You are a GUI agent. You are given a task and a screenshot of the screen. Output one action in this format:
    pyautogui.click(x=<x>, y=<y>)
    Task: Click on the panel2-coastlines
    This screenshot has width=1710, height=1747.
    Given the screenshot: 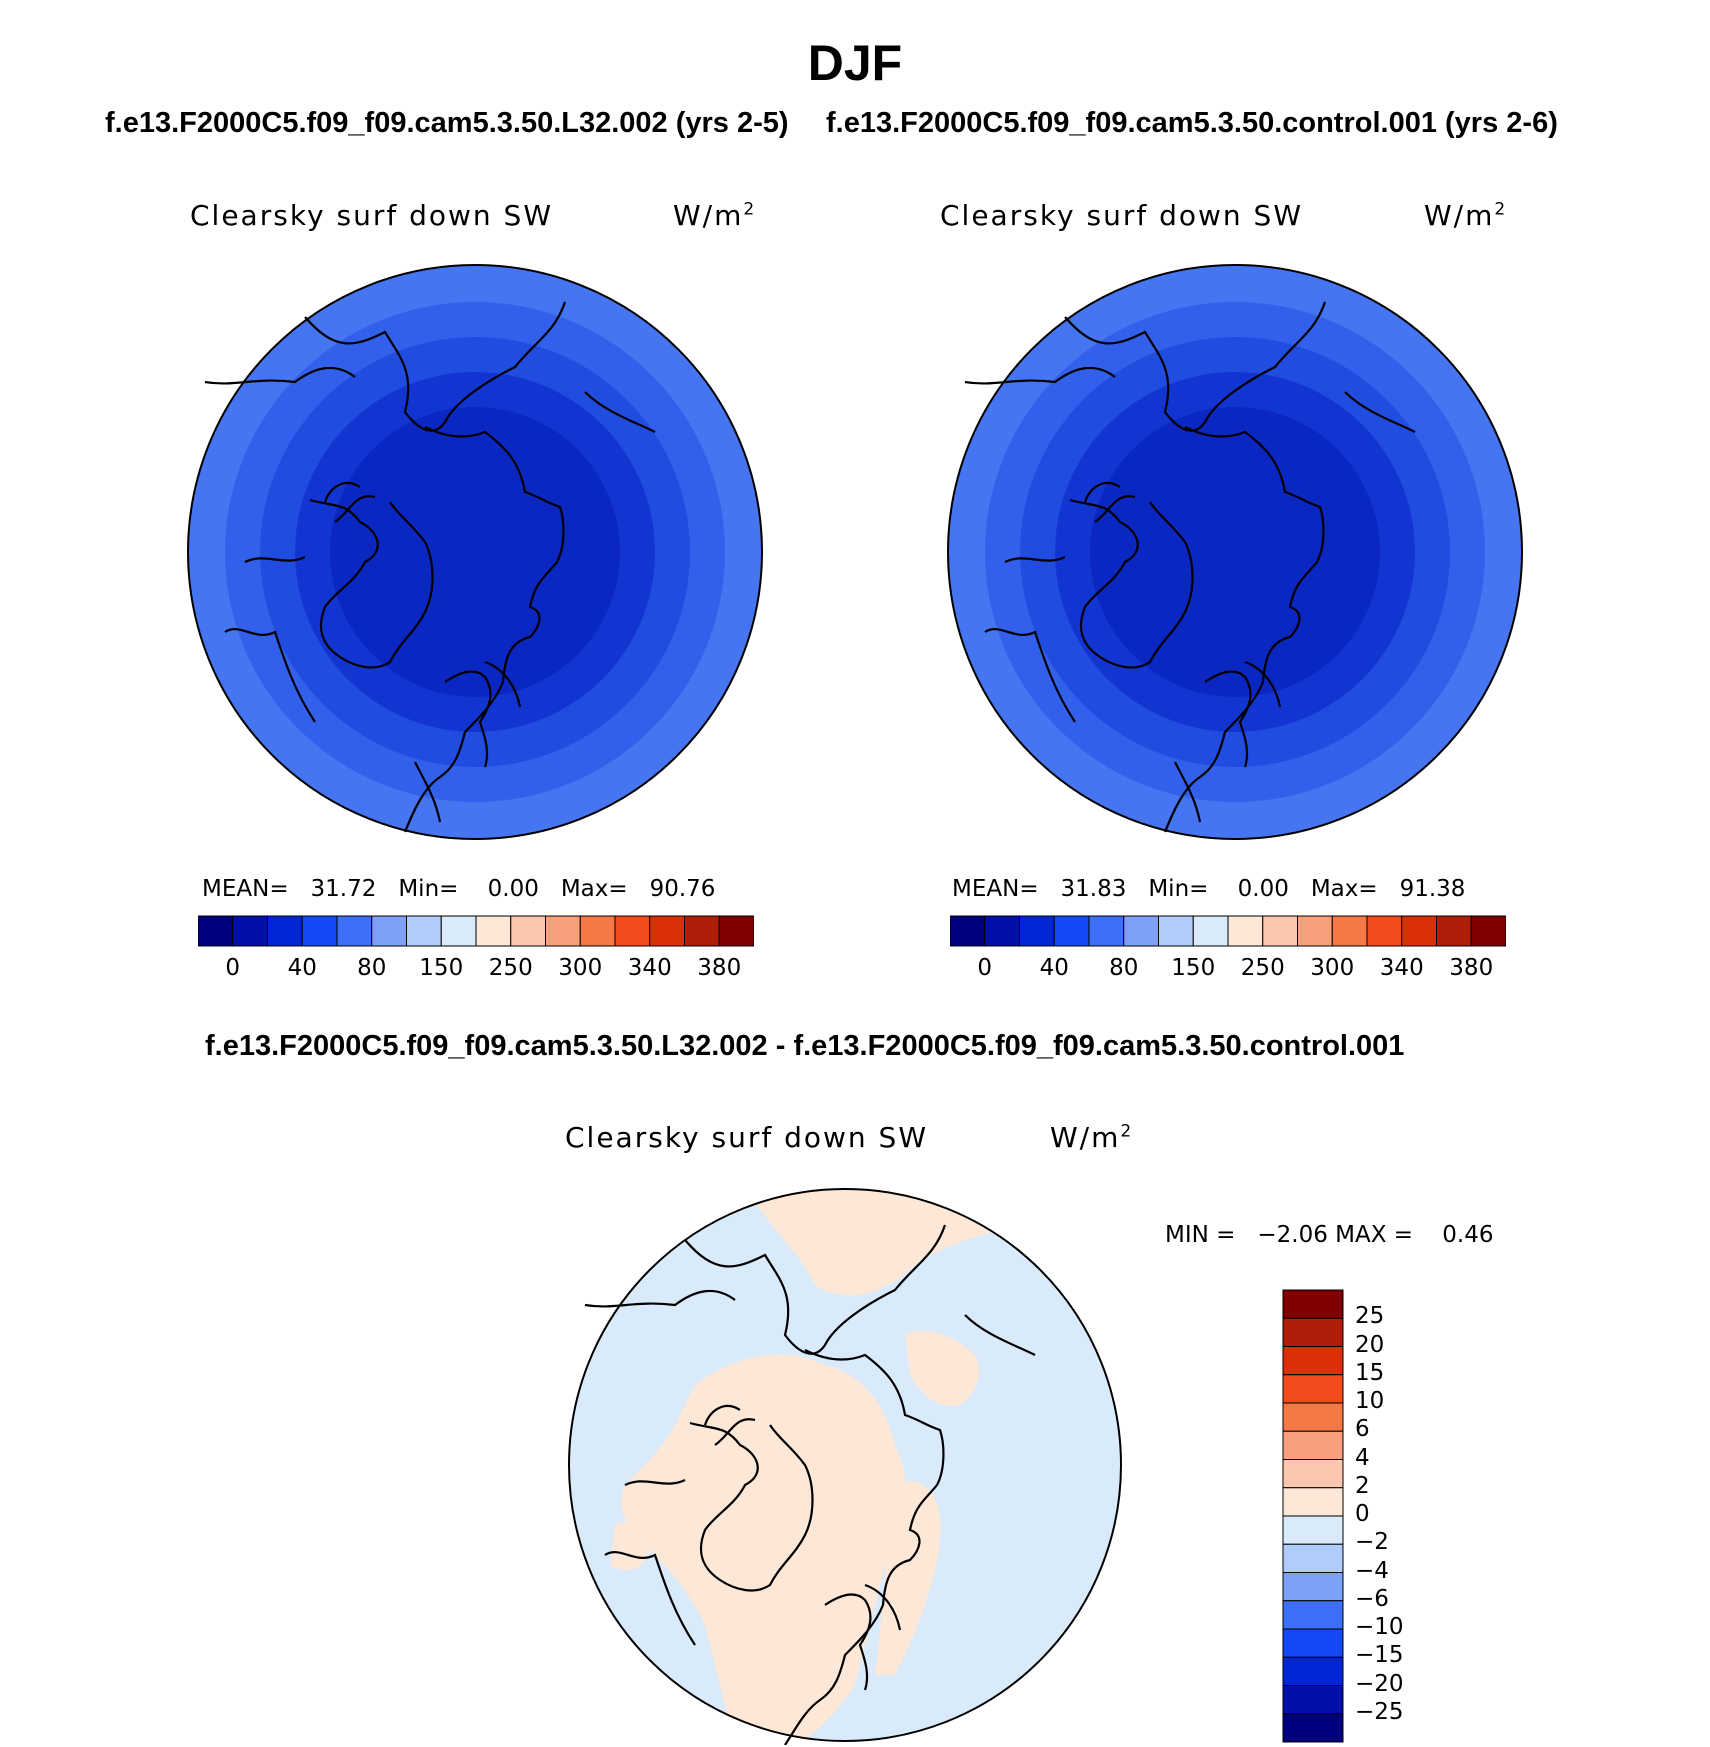 What is the action you would take?
    pyautogui.click(x=1190, y=567)
    